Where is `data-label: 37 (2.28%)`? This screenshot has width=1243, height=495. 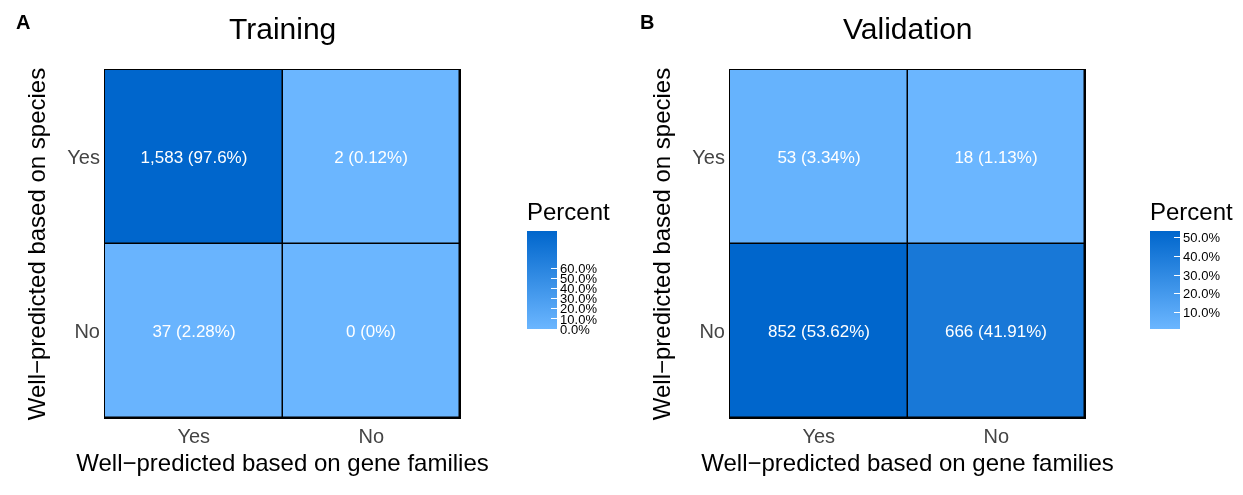 data-label: 37 (2.28%) is located at coordinates (194, 331).